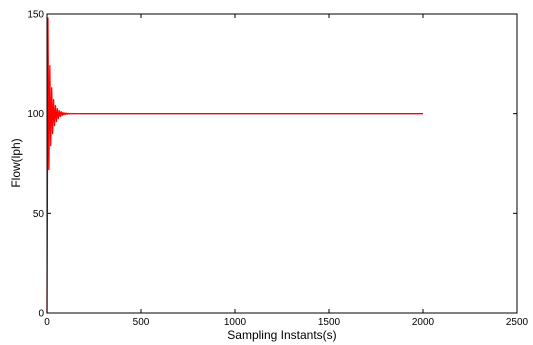 The height and width of the screenshot is (345, 533). I want to click on x-tick-label: 1500, so click(329, 322).